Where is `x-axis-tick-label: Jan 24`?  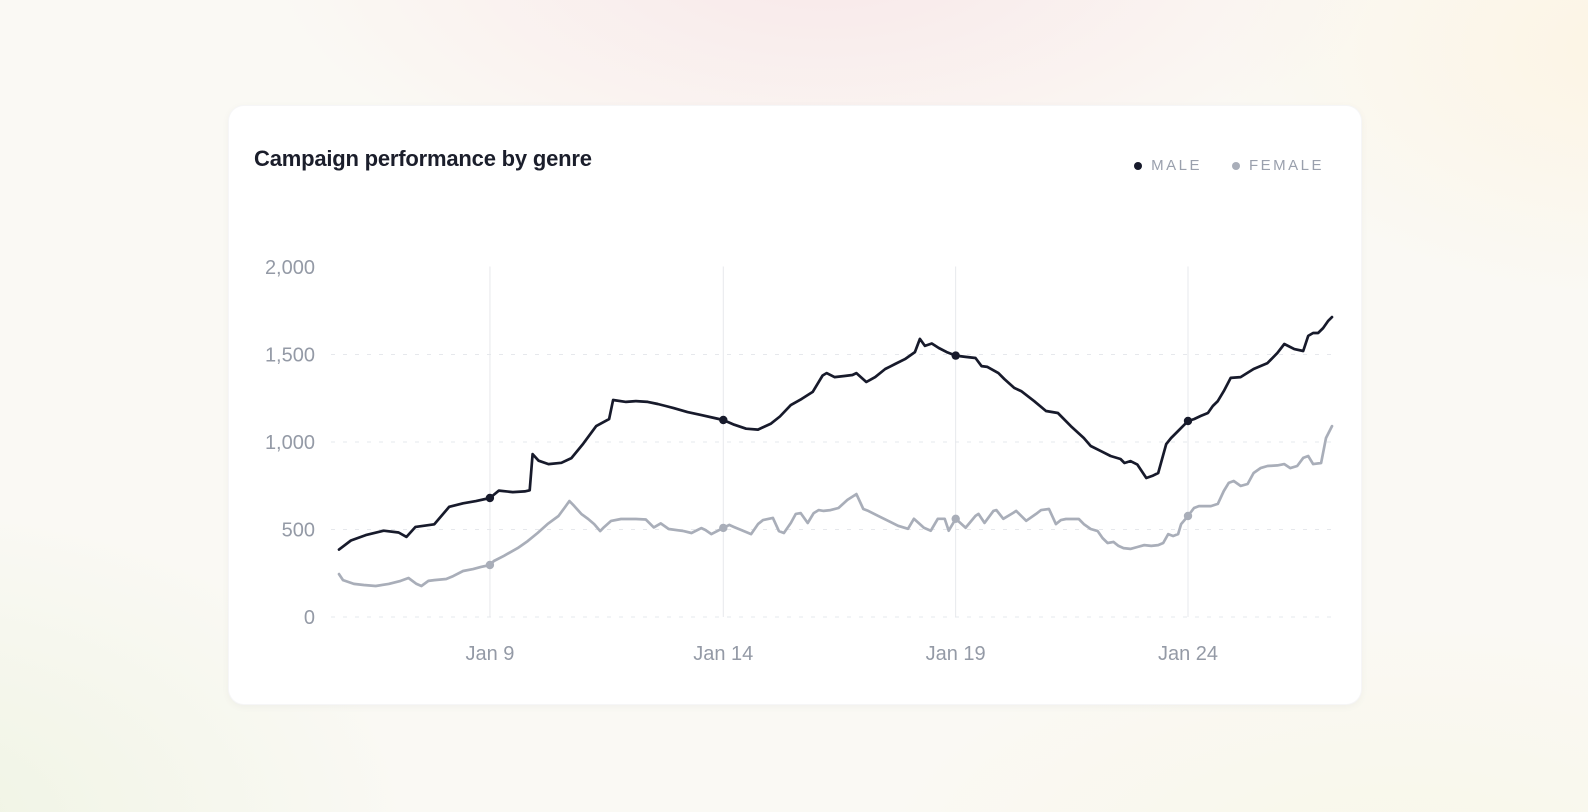 x-axis-tick-label: Jan 24 is located at coordinates (1188, 654).